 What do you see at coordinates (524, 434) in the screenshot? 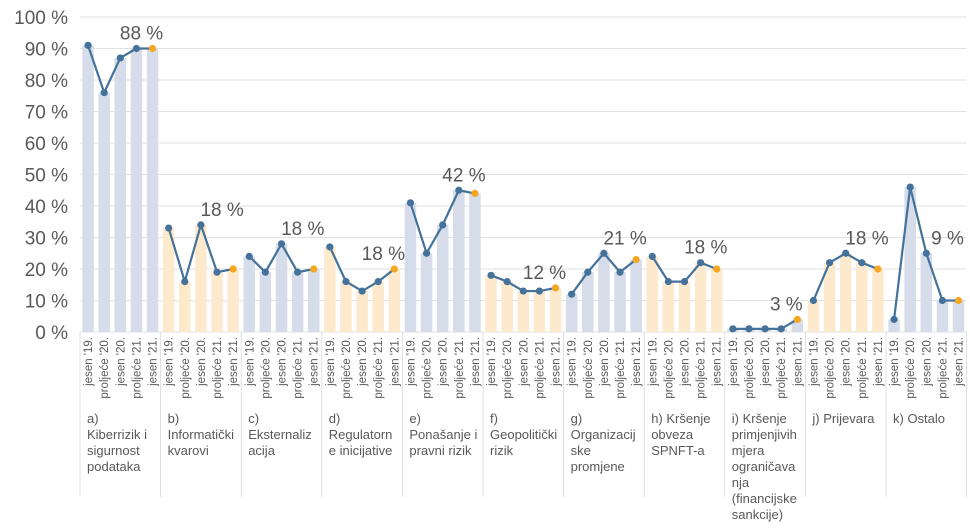
I see `category-label: f) Geopolitički rizik` at bounding box center [524, 434].